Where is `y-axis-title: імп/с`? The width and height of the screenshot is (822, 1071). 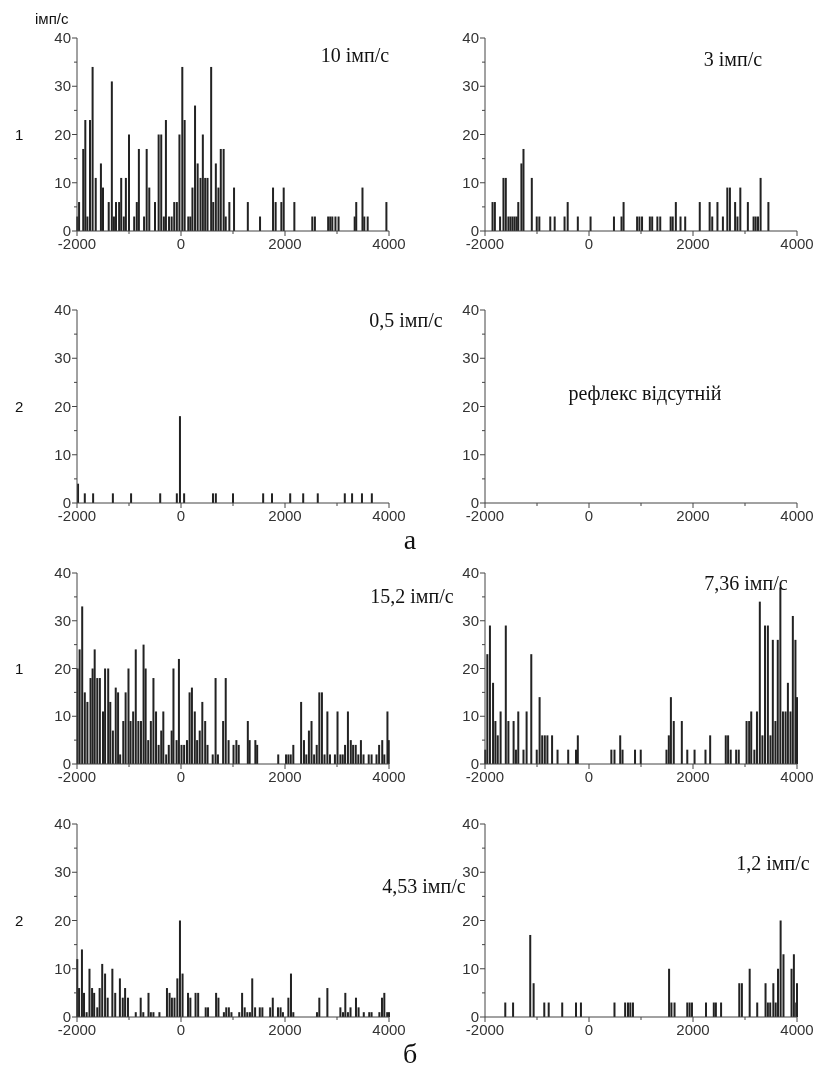 y-axis-title: імп/с is located at coordinates (52, 18).